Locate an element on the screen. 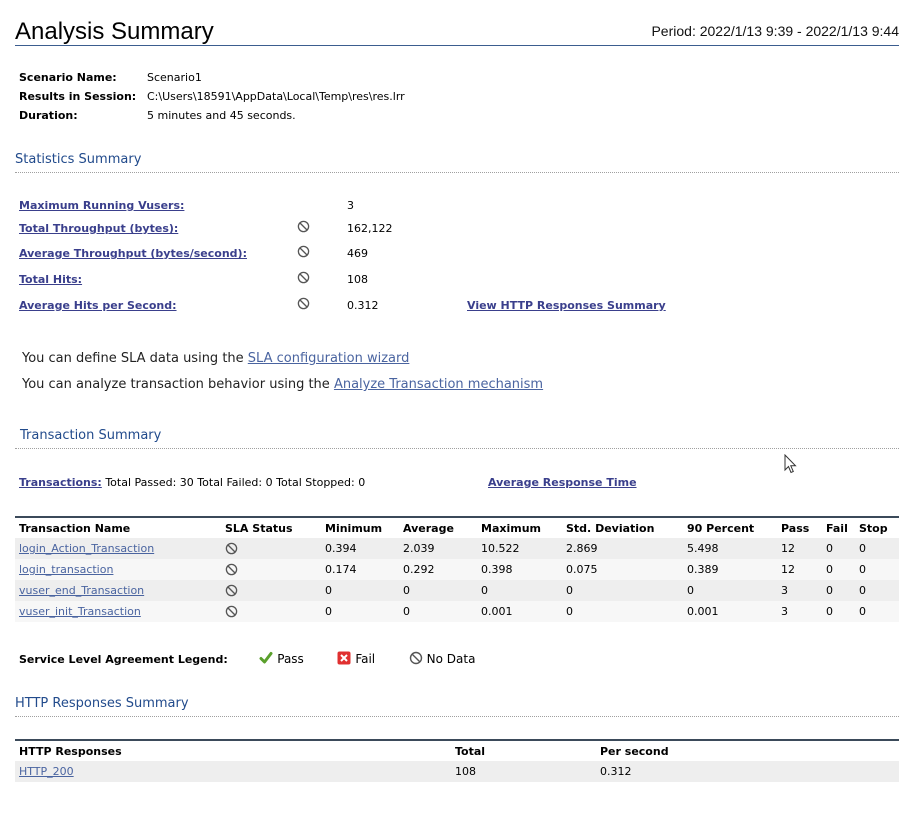 The image size is (910, 837). stat-average-hits-value: 0.312 is located at coordinates (363, 305).